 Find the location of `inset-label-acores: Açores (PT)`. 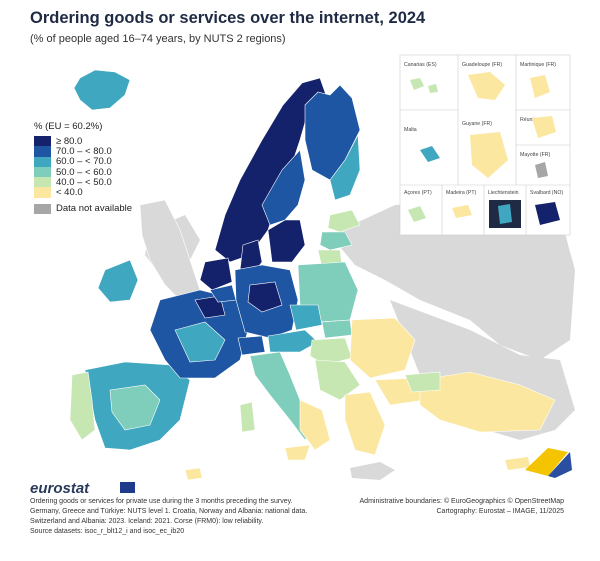

inset-label-acores: Açores (PT) is located at coordinates (418, 193).